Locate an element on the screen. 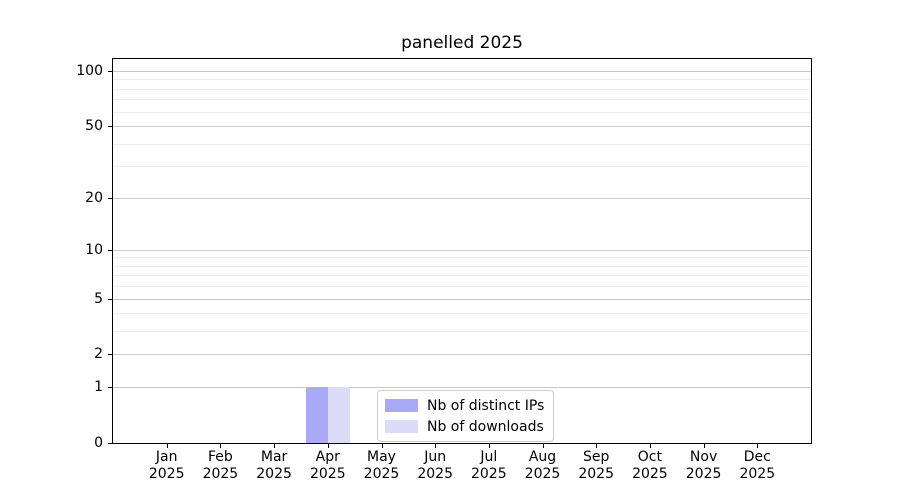 The width and height of the screenshot is (900, 500). x-tick-label-oct: Oct 2025 is located at coordinates (650, 465).